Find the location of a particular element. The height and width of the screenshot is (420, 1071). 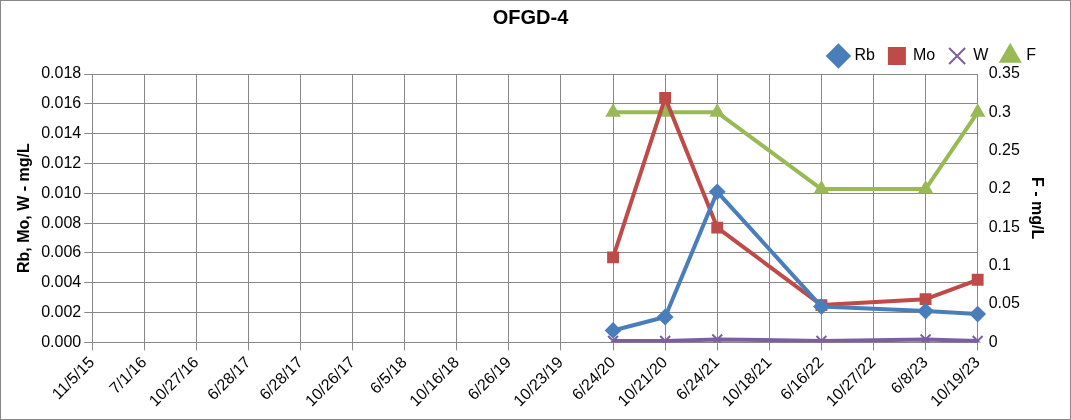

legend-label: F is located at coordinates (1031, 55).